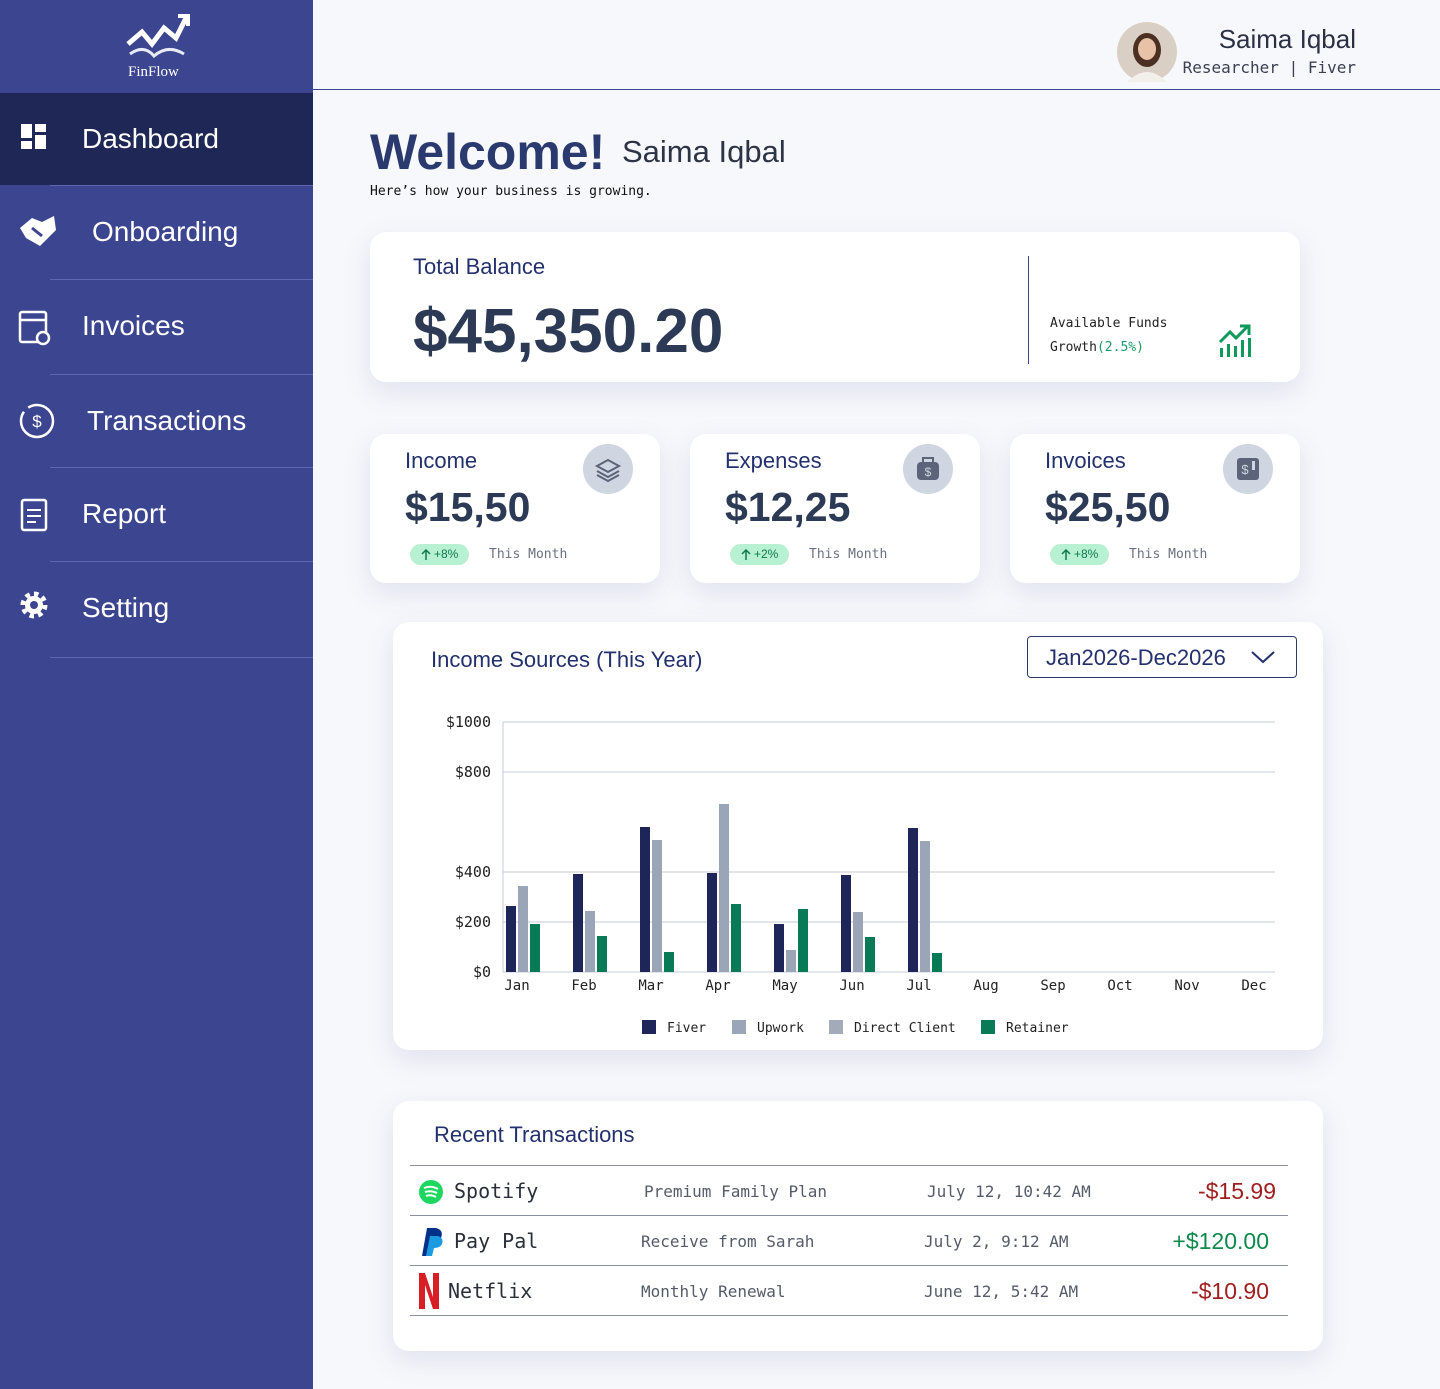 This screenshot has width=1440, height=1389. Describe the element at coordinates (473, 872) in the screenshot. I see `y-tick-label: $400` at that location.